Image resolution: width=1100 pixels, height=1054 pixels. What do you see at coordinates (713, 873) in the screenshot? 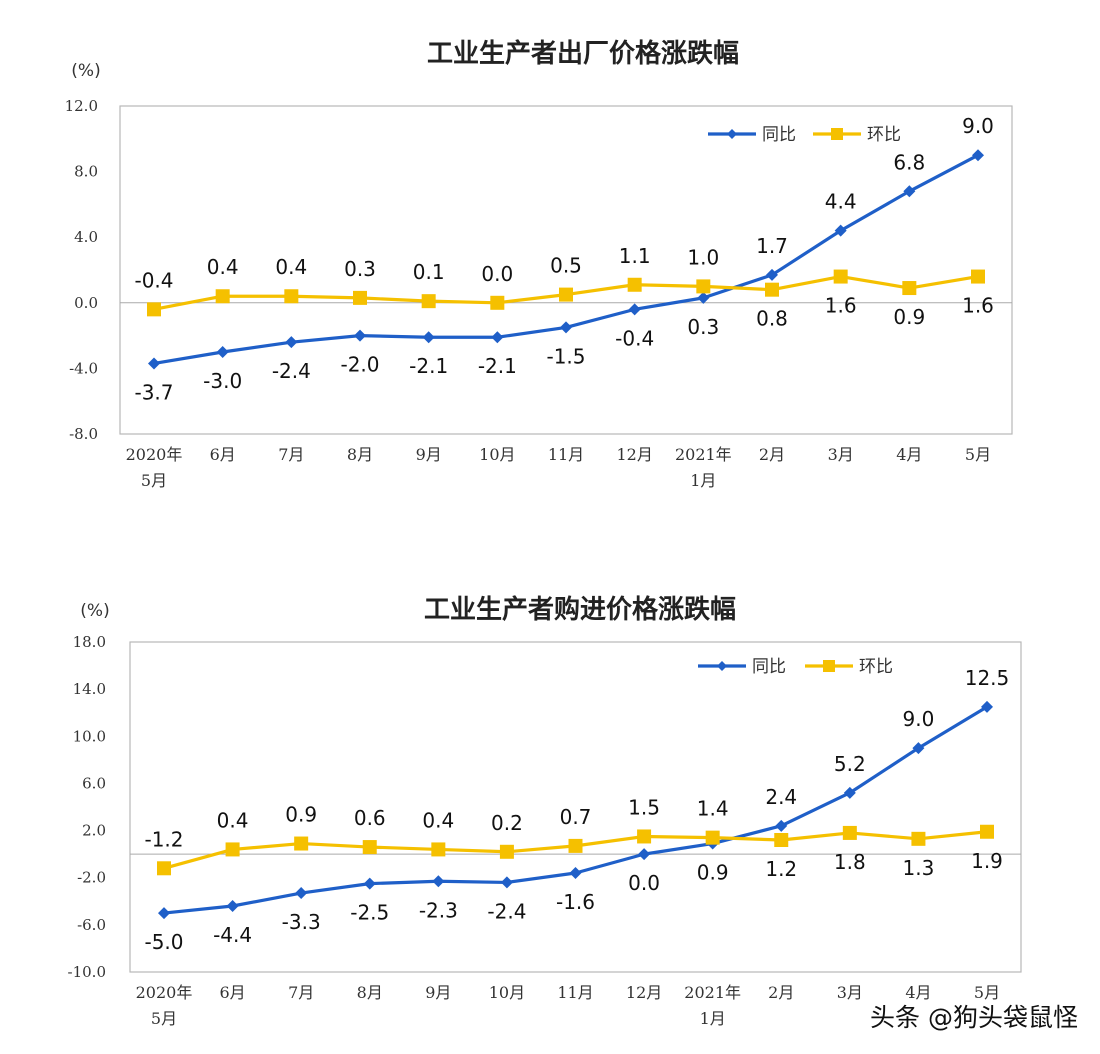
I see `data-label-yoy: 0.9` at bounding box center [713, 873].